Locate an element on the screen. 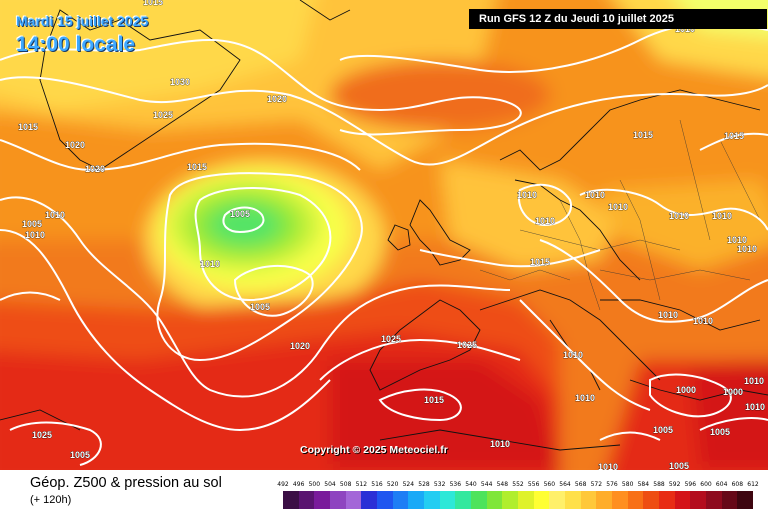 The height and width of the screenshot is (512, 768). colorbar-tick-label: 496 is located at coordinates (298, 484).